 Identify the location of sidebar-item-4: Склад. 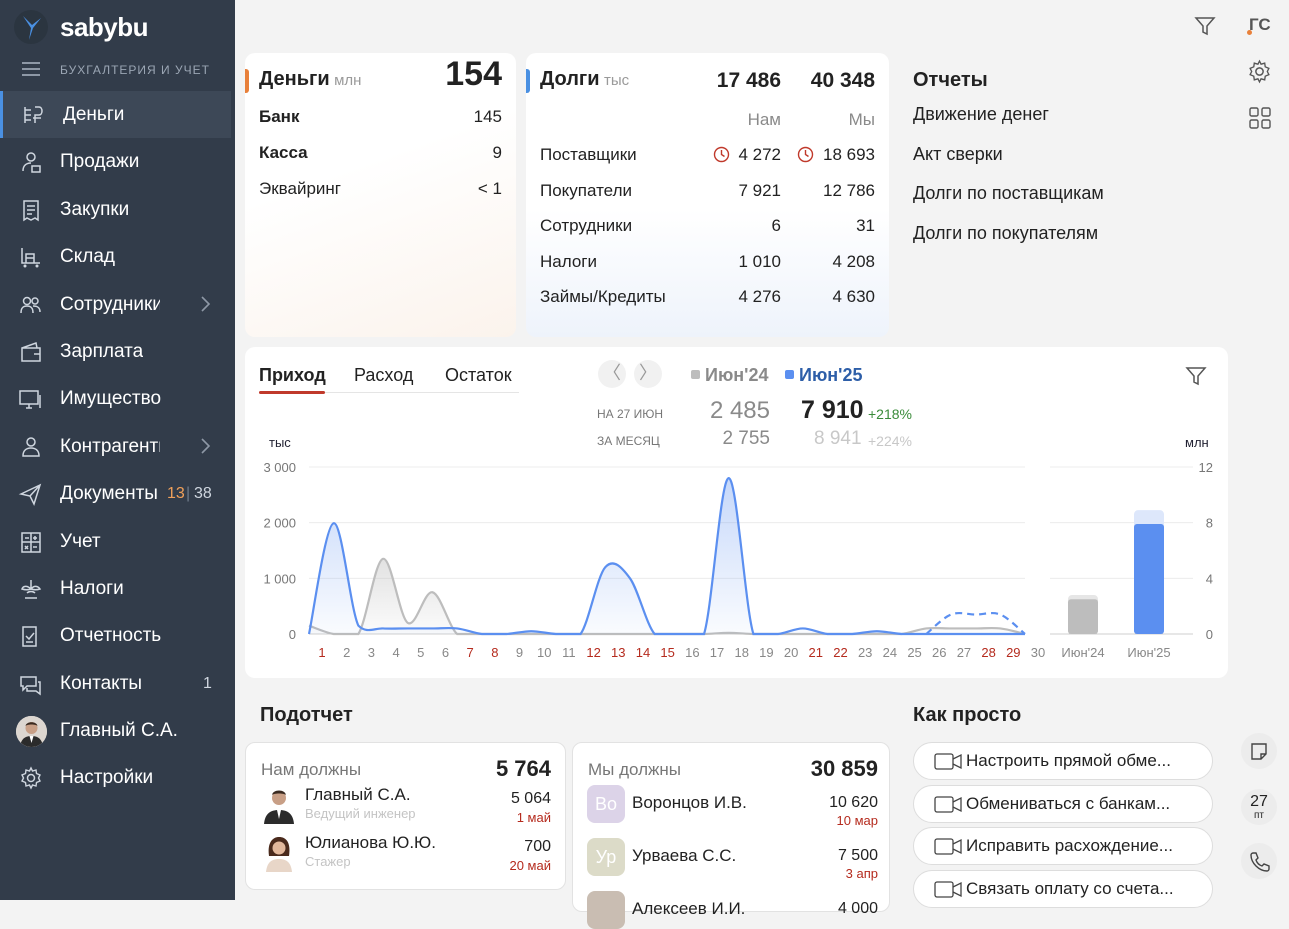
(117, 256).